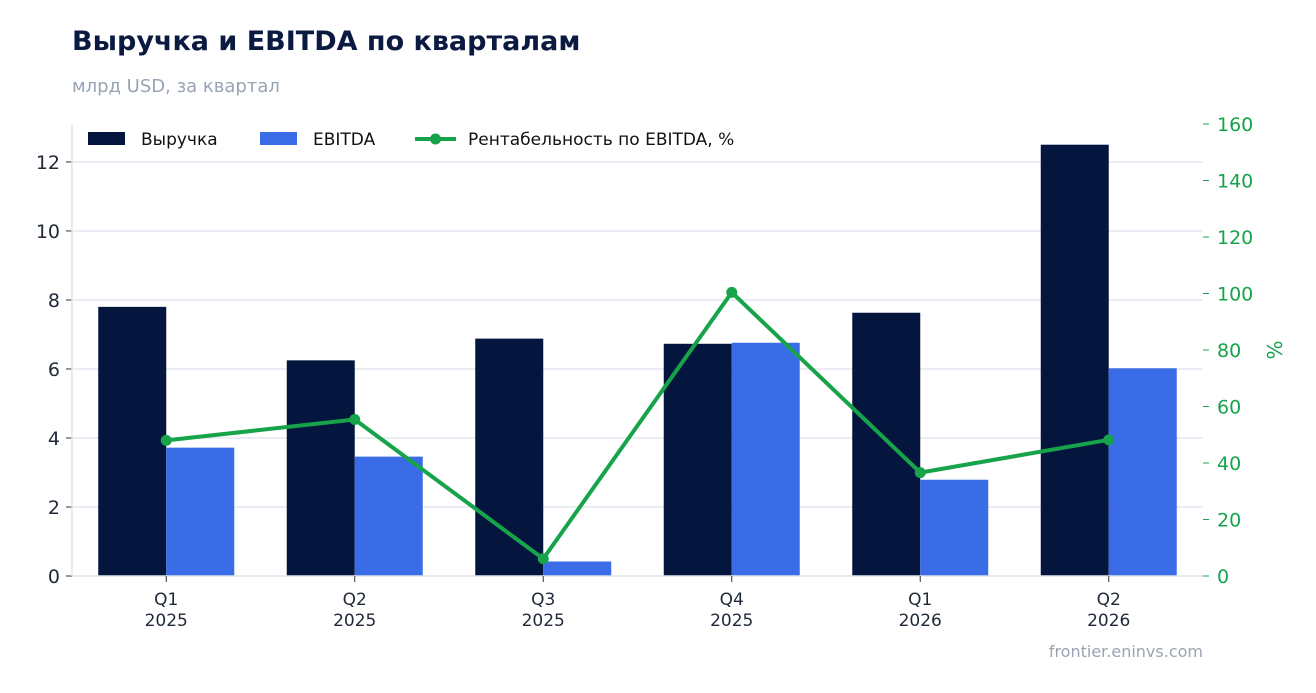 This screenshot has height=693, width=1316. I want to click on chart-subtitle: млрд USD, за квартал, so click(176, 86).